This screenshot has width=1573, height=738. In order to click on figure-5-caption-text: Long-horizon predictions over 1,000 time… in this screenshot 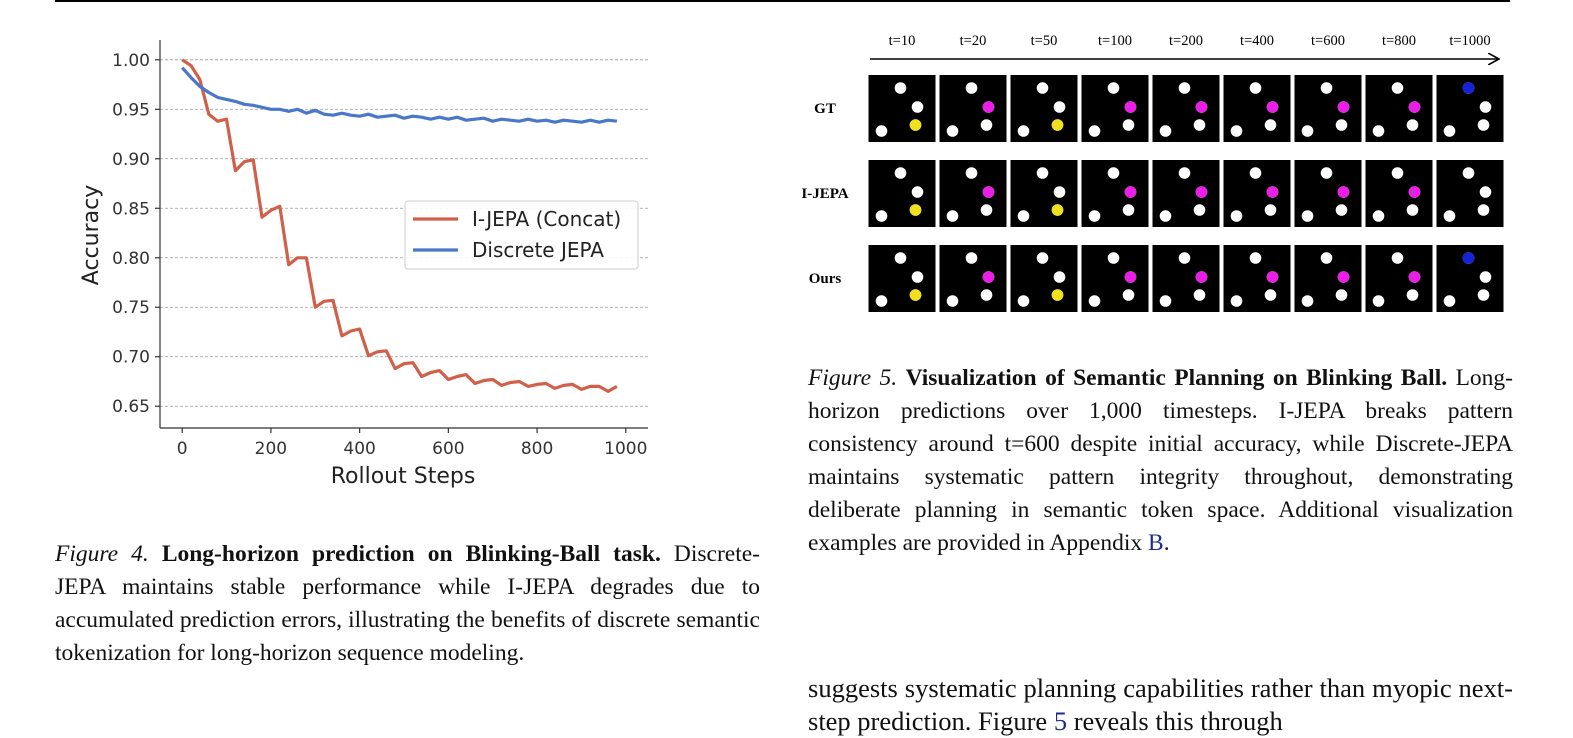, I will do `click(1161, 460)`.